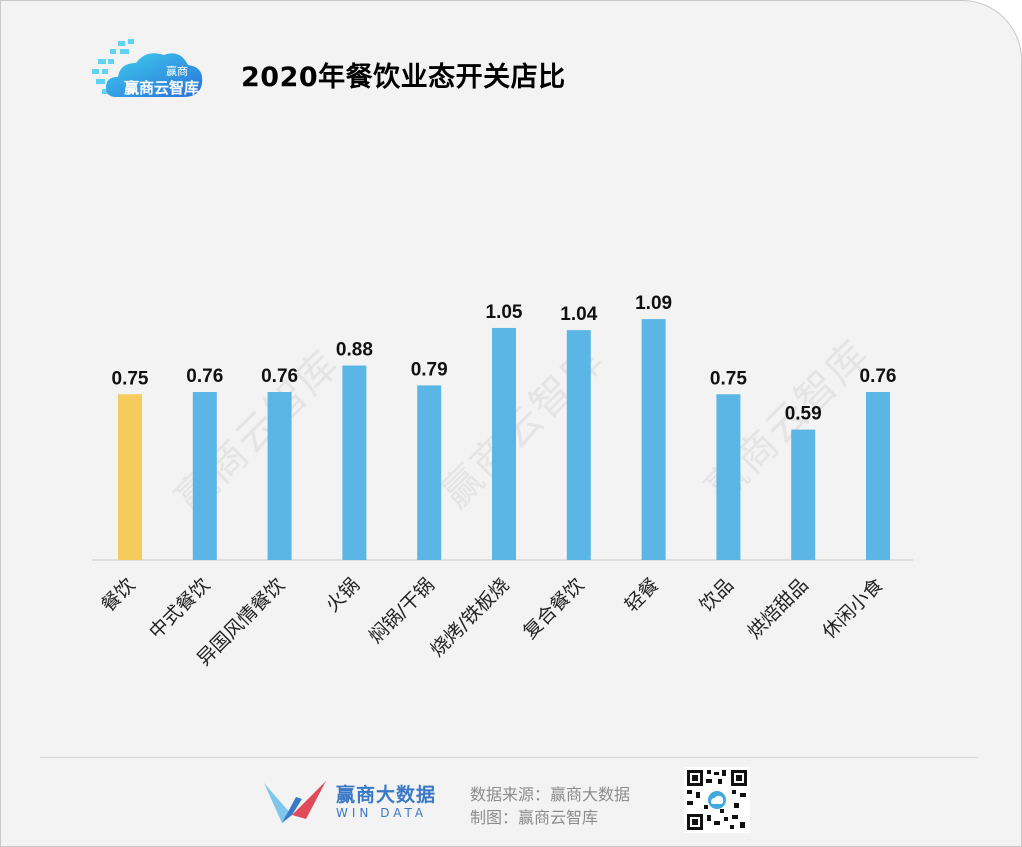 The width and height of the screenshot is (1022, 847). Describe the element at coordinates (653, 303) in the screenshot. I see `data-label: 1.09` at that location.